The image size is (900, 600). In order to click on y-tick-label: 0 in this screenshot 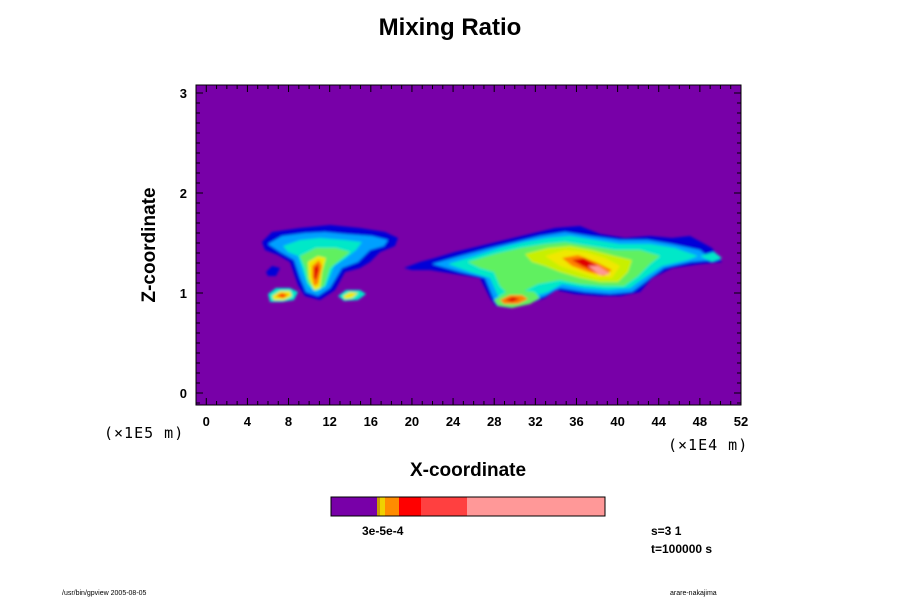, I will do `click(183, 393)`.